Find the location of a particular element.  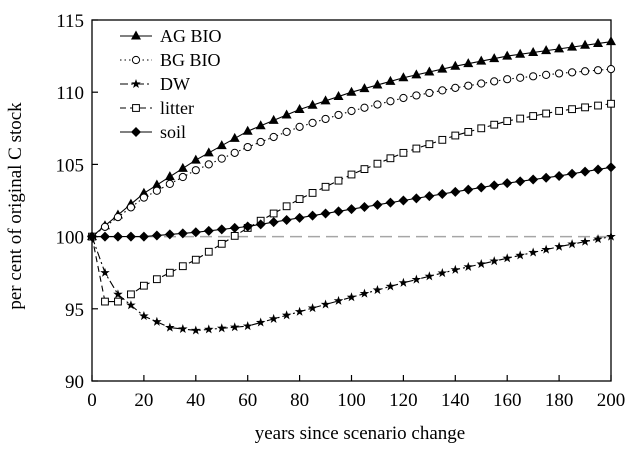

x-tick-label: 60 is located at coordinates (247, 400).